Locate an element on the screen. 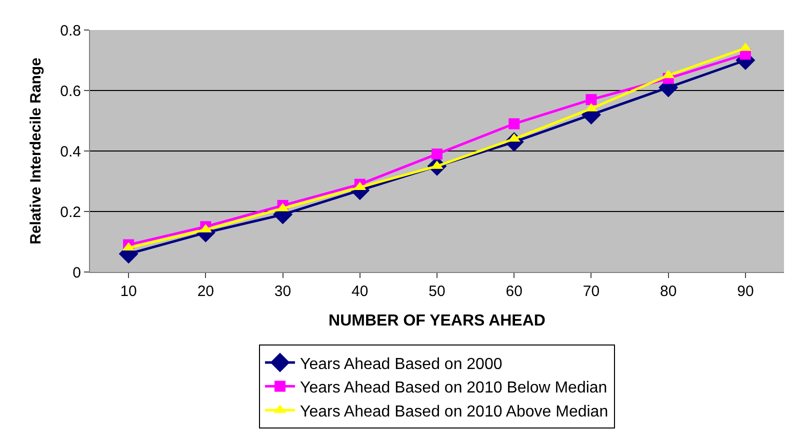 This screenshot has height=441, width=804. y-tick-label: 0.8 is located at coordinates (70, 31).